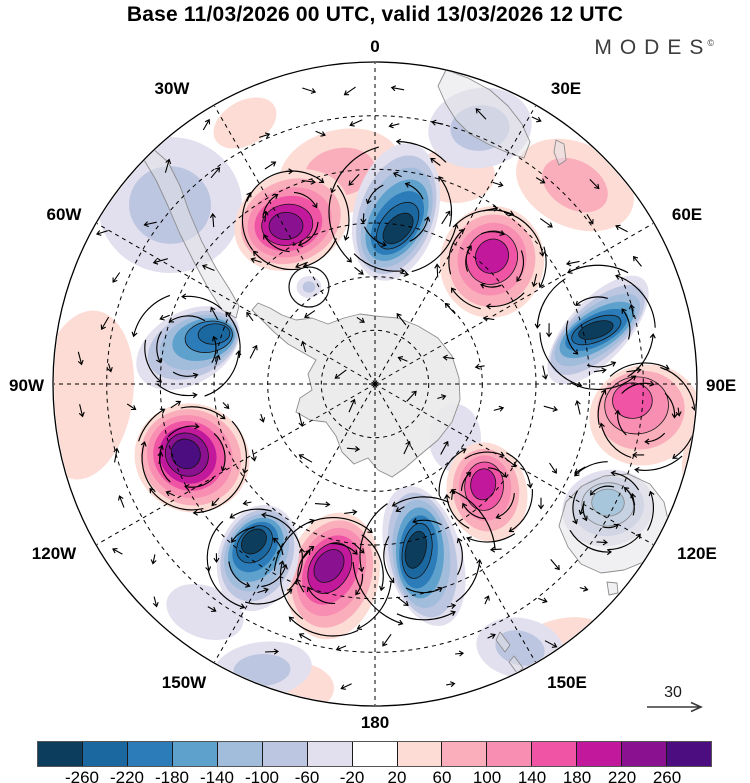 Image resolution: width=750 pixels, height=783 pixels. Describe the element at coordinates (375, 722) in the screenshot. I see `meridian-label-180: 180` at that location.